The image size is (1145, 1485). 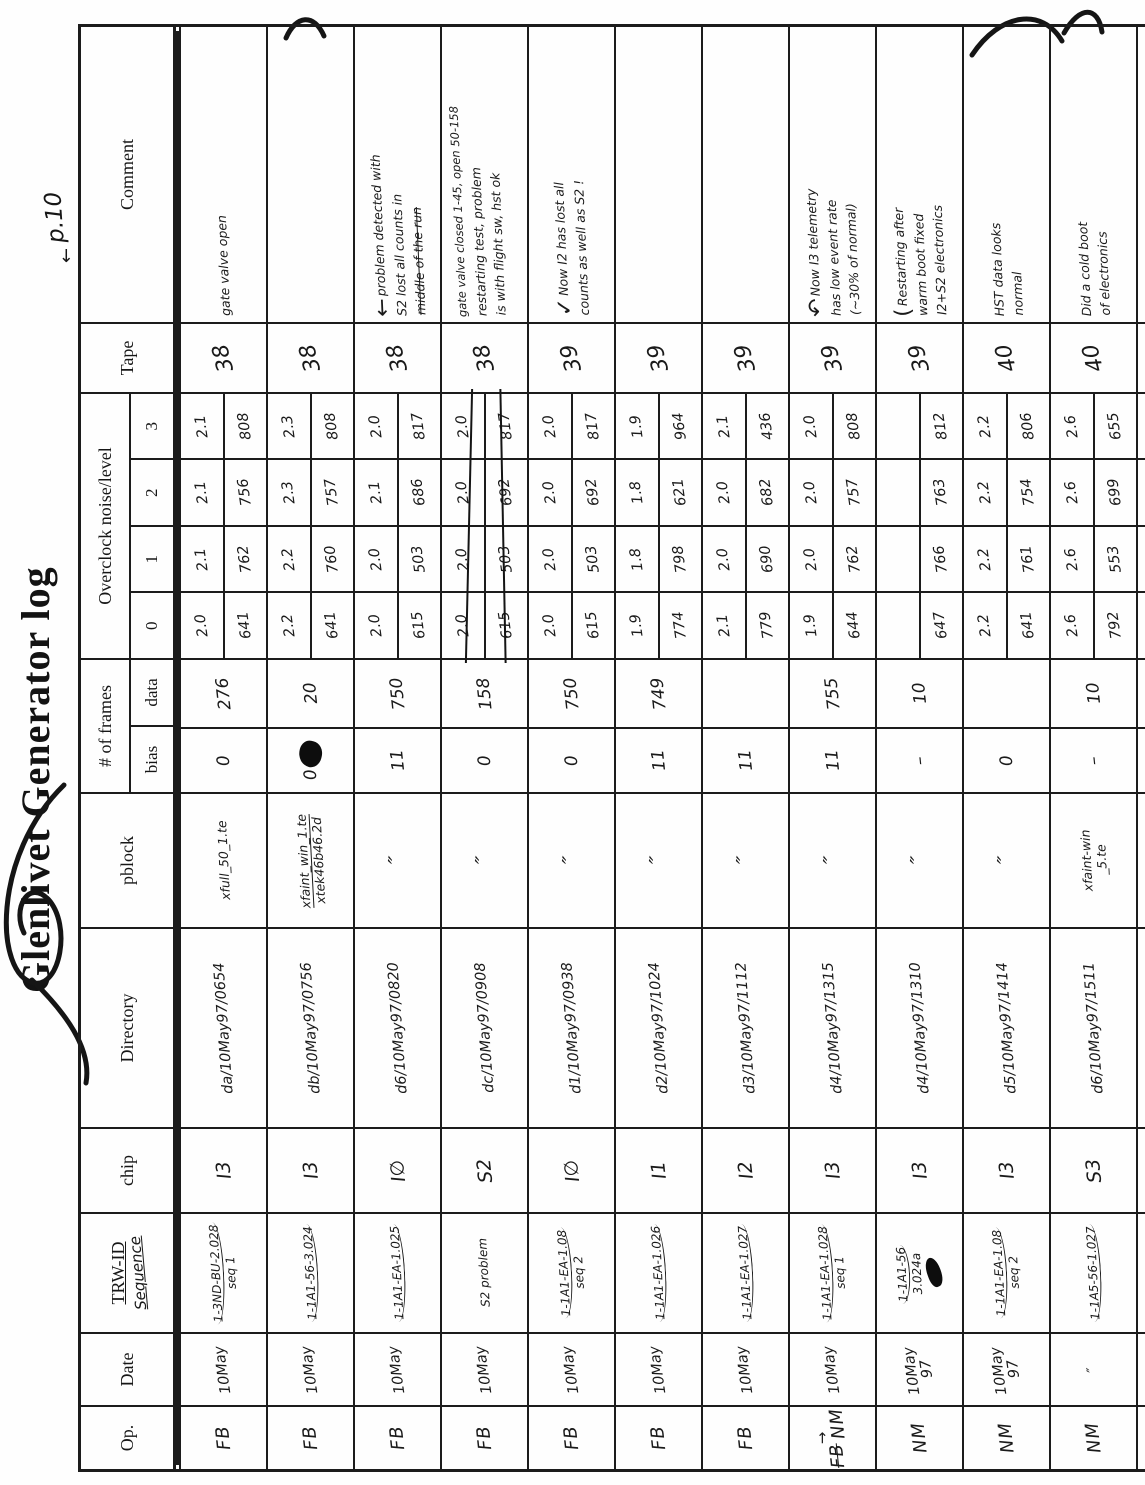 I want to click on level-value: 792, so click(x=1116, y=625).